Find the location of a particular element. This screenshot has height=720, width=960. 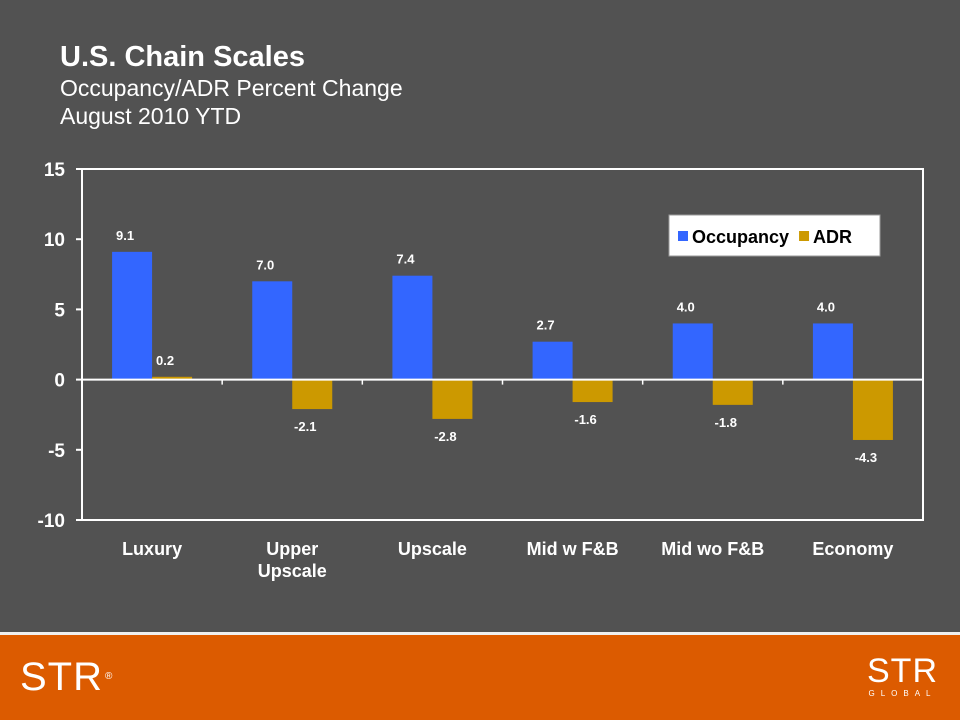

chart-period: August 2010 YTD is located at coordinates (151, 116).